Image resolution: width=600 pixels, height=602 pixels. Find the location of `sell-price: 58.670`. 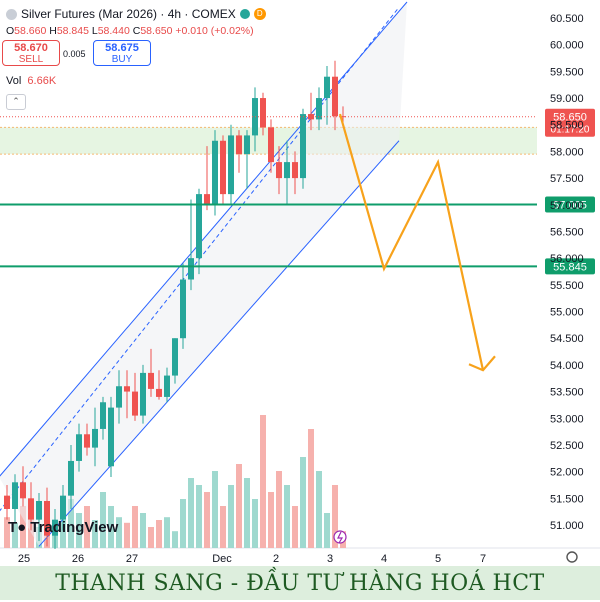

sell-price: 58.670 is located at coordinates (31, 48).